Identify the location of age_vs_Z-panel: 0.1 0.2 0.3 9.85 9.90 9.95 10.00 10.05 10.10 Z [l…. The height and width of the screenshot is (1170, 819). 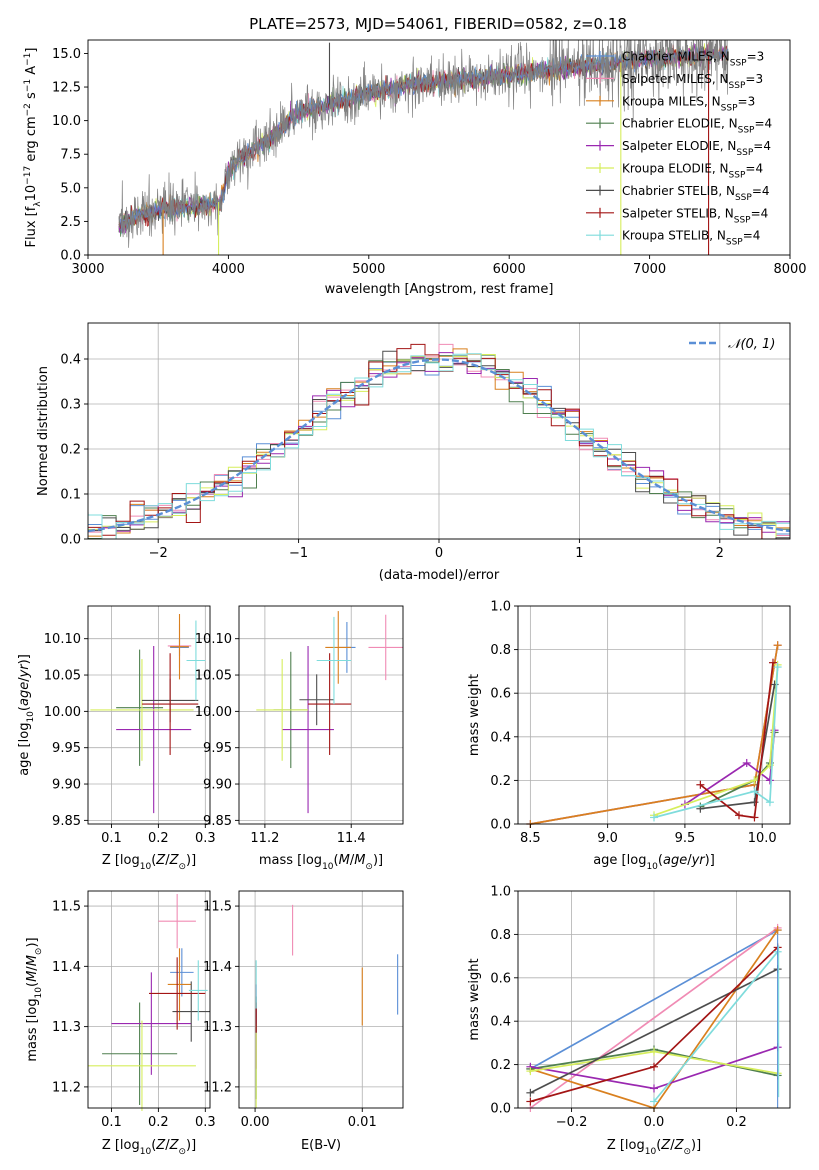
(116, 738).